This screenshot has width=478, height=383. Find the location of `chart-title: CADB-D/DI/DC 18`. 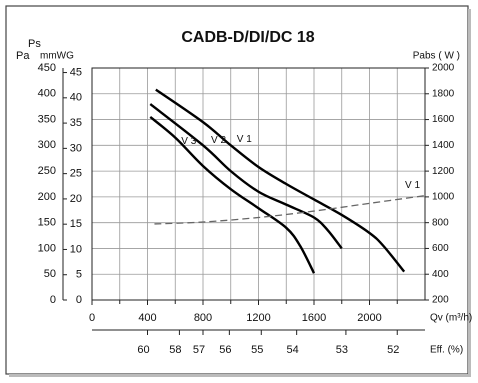

chart-title: CADB-D/DI/DC 18 is located at coordinates (247, 37).